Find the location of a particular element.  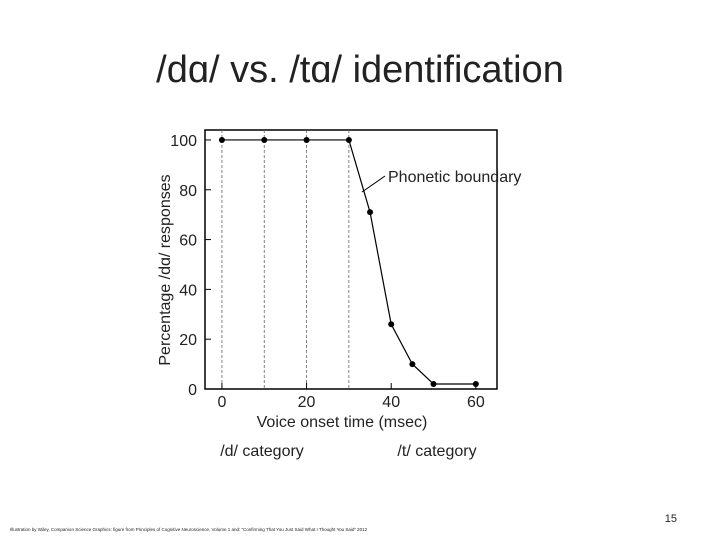

y-tick-label: 40 is located at coordinates (188, 290).